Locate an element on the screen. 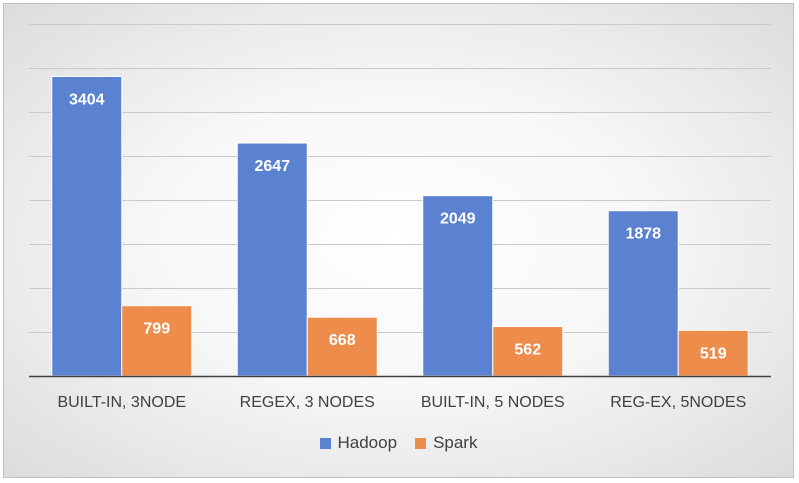 Image resolution: width=799 pixels, height=483 pixels. legend-label-spark: Spark is located at coordinates (455, 442).